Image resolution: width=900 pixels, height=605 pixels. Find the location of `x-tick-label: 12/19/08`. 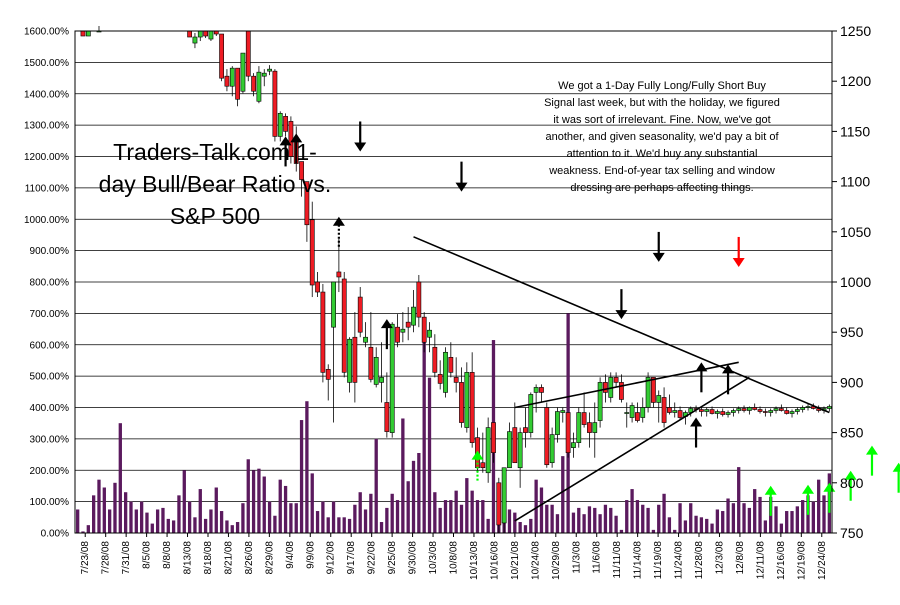

x-tick-label: 12/19/08 is located at coordinates (801, 560).